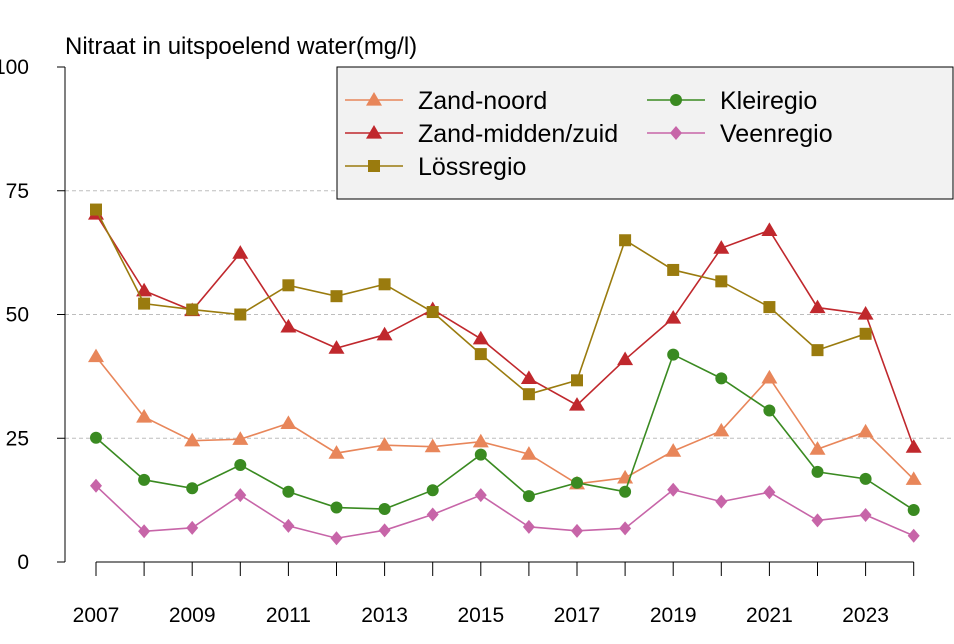  Describe the element at coordinates (192, 615) in the screenshot. I see `x-tick-label: 2009` at that location.